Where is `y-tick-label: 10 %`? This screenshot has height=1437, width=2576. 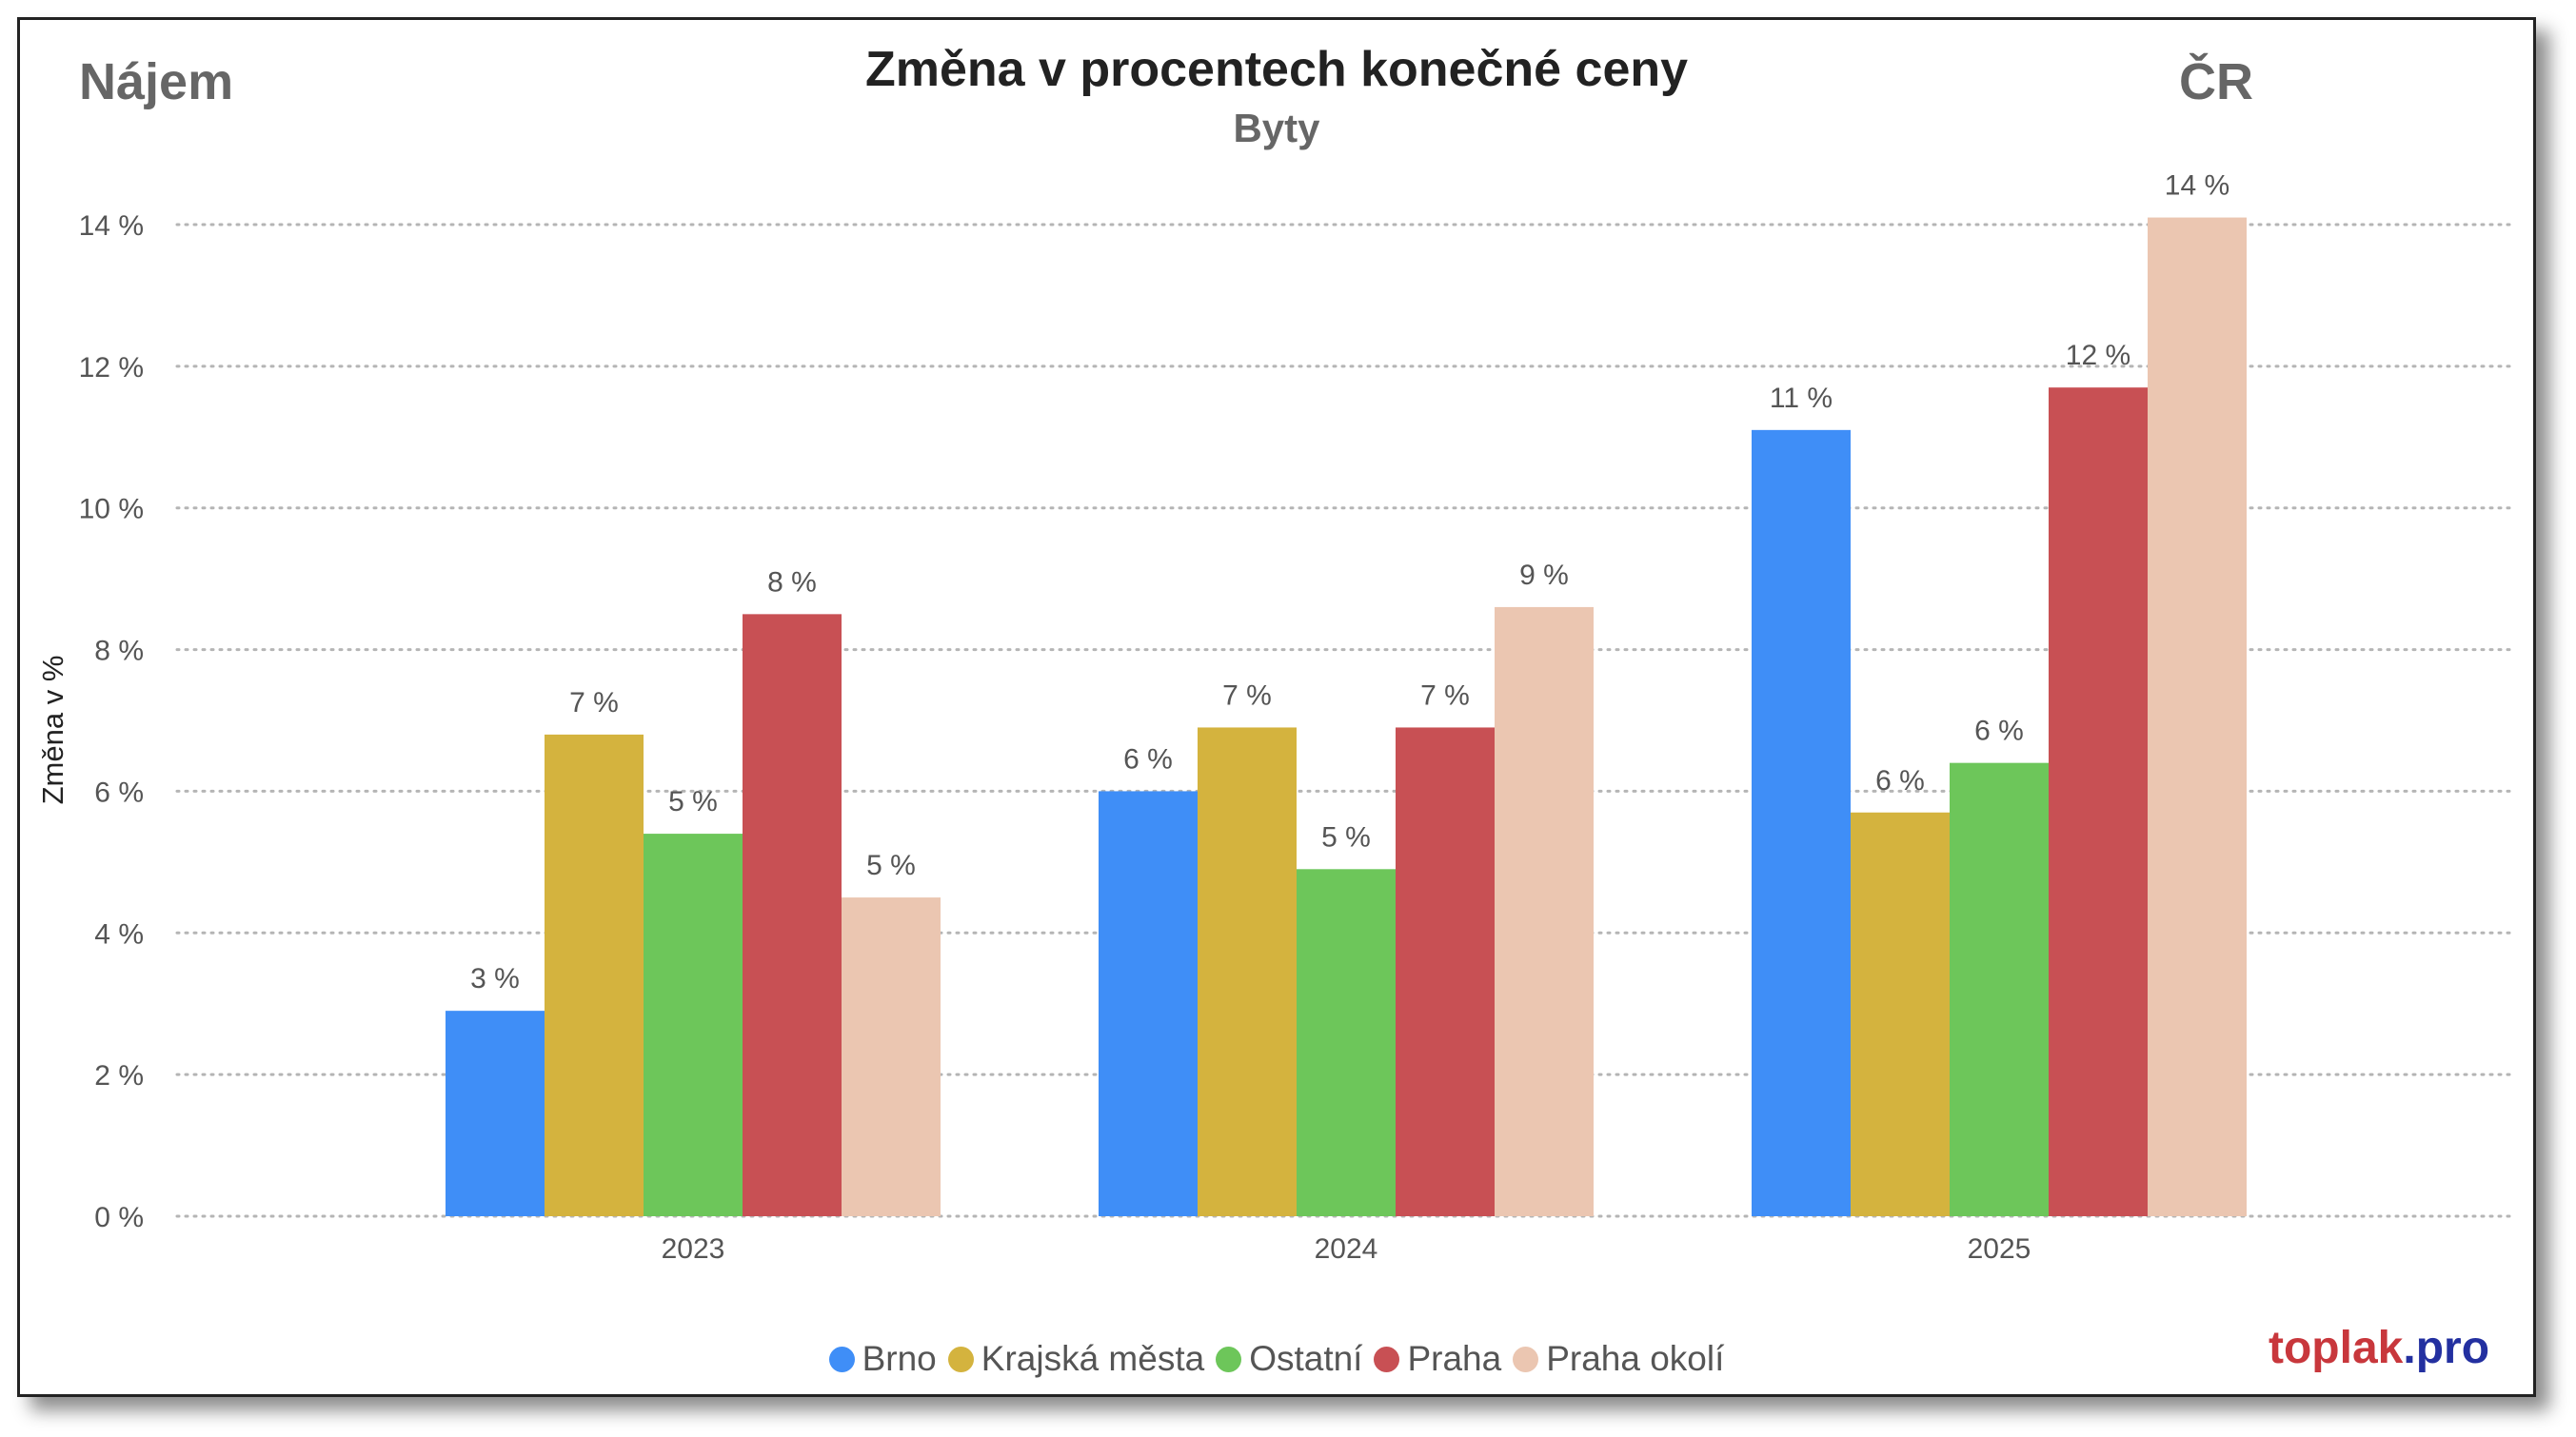 y-tick-label: 10 % is located at coordinates (112, 509).